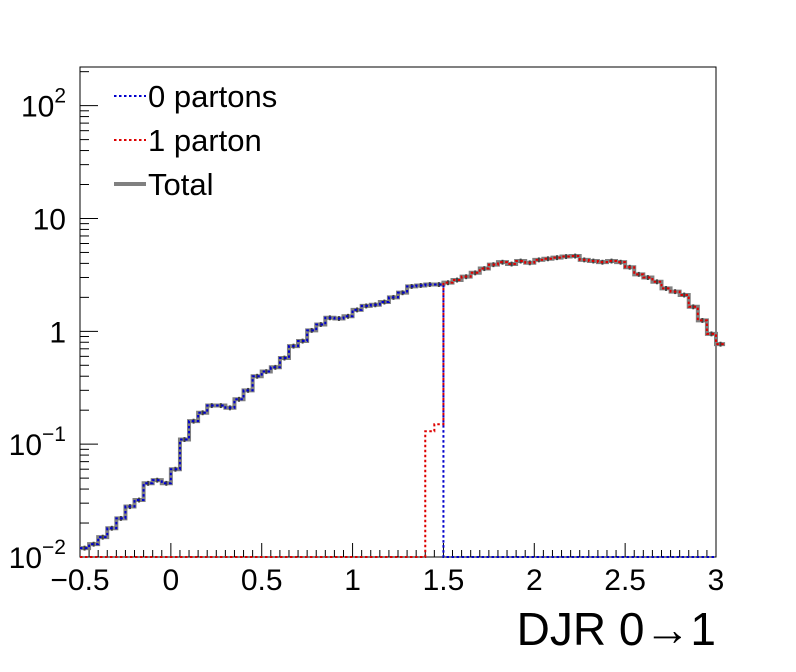  I want to click on x-tick-label: 3, so click(716, 580).